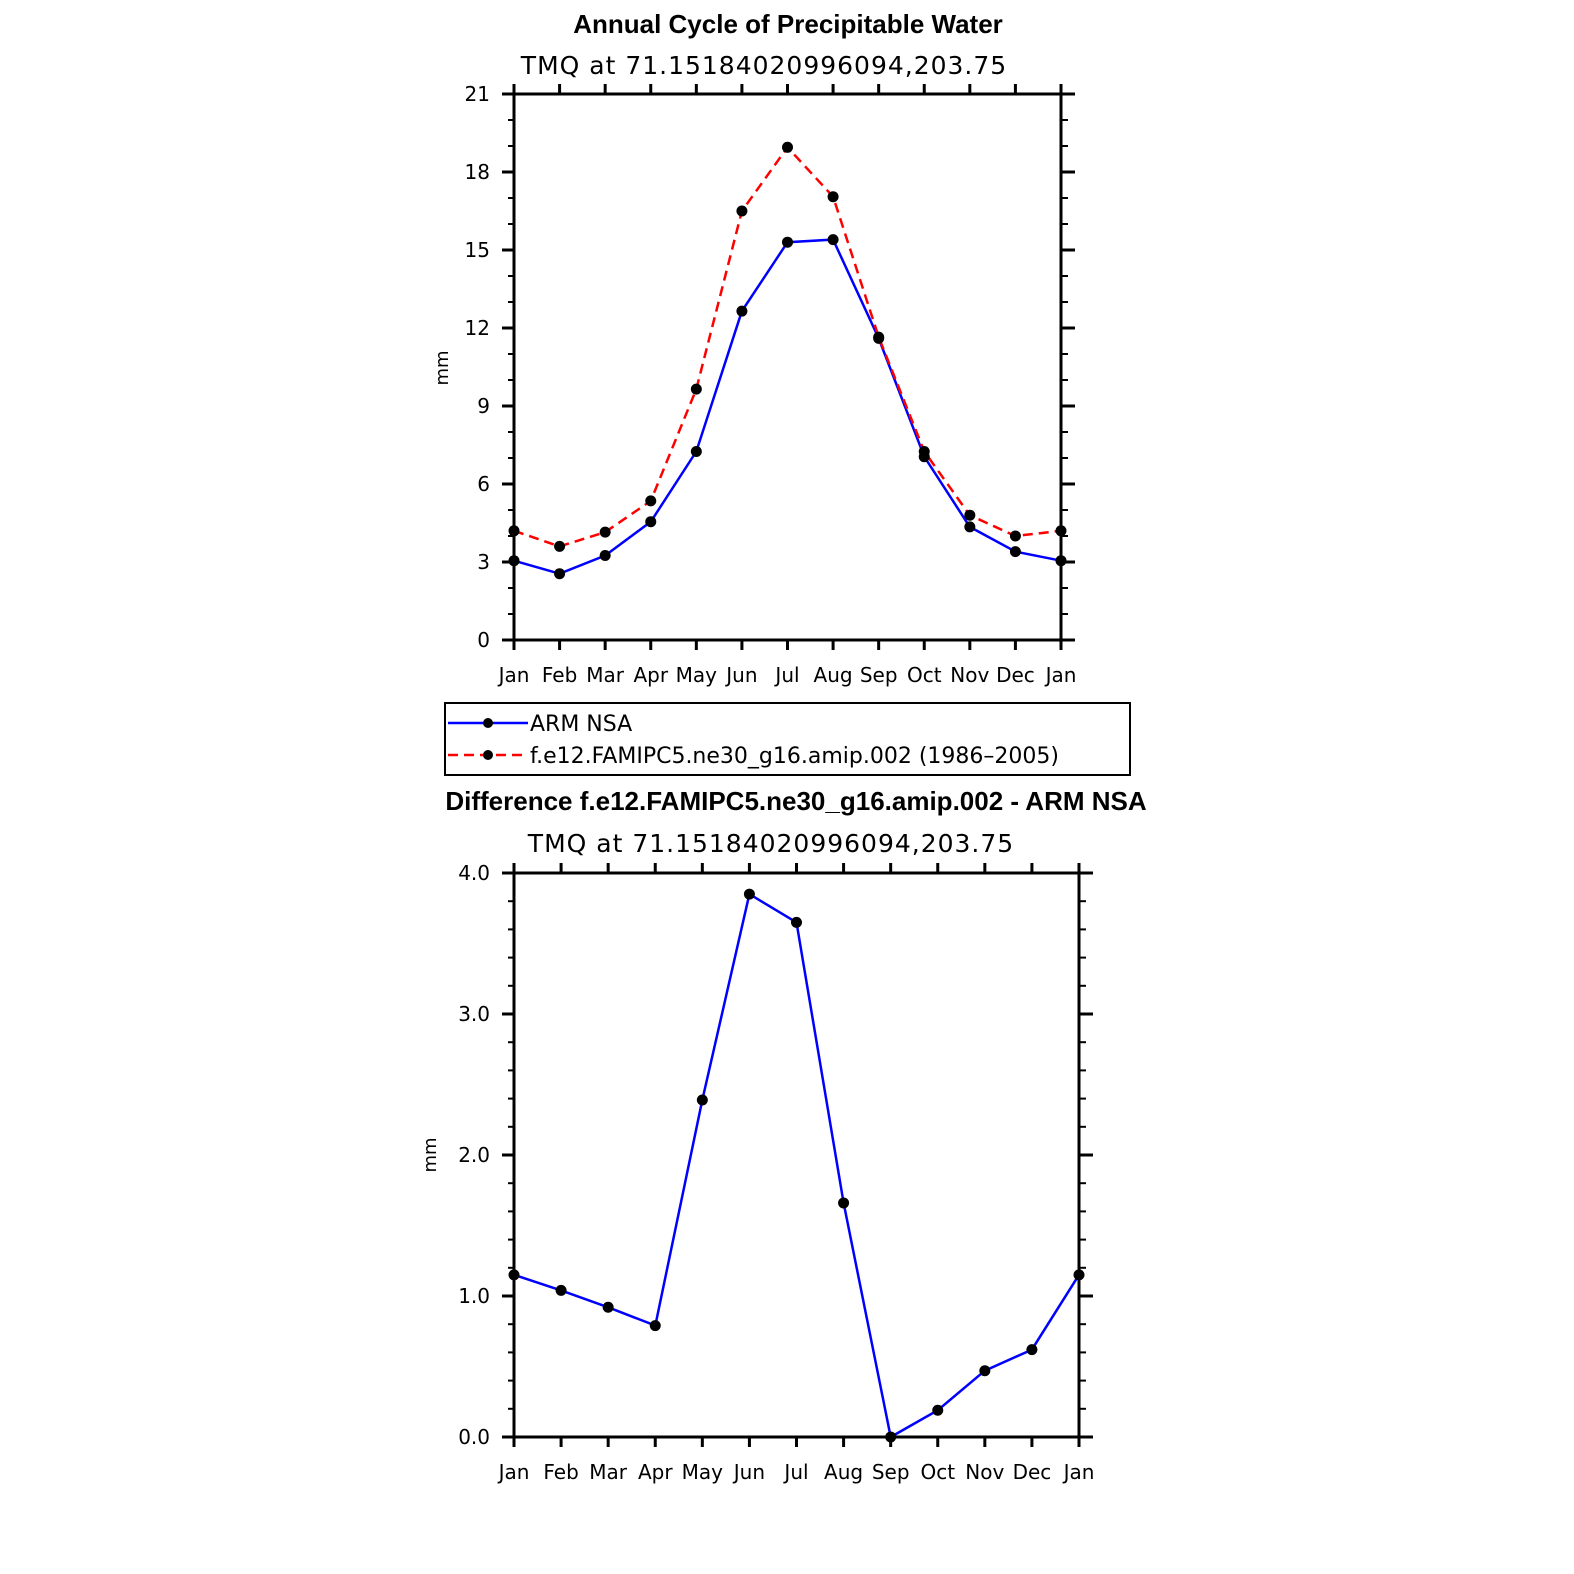 This screenshot has width=1574, height=1574. Describe the element at coordinates (474, 1014) in the screenshot. I see `y-tick-label: 3.0` at that location.